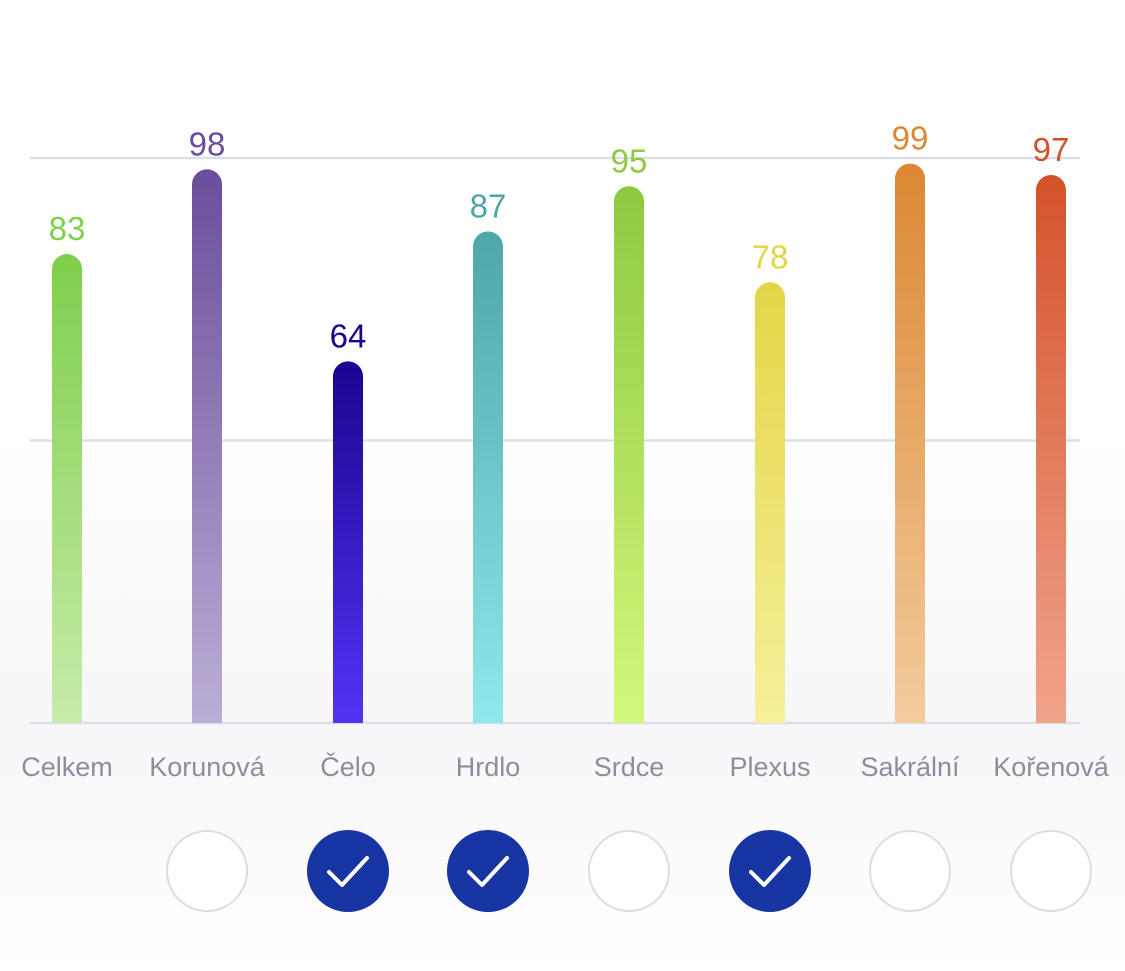 This screenshot has height=971, width=1125. I want to click on value-label-Celkem: 83, so click(67, 228).